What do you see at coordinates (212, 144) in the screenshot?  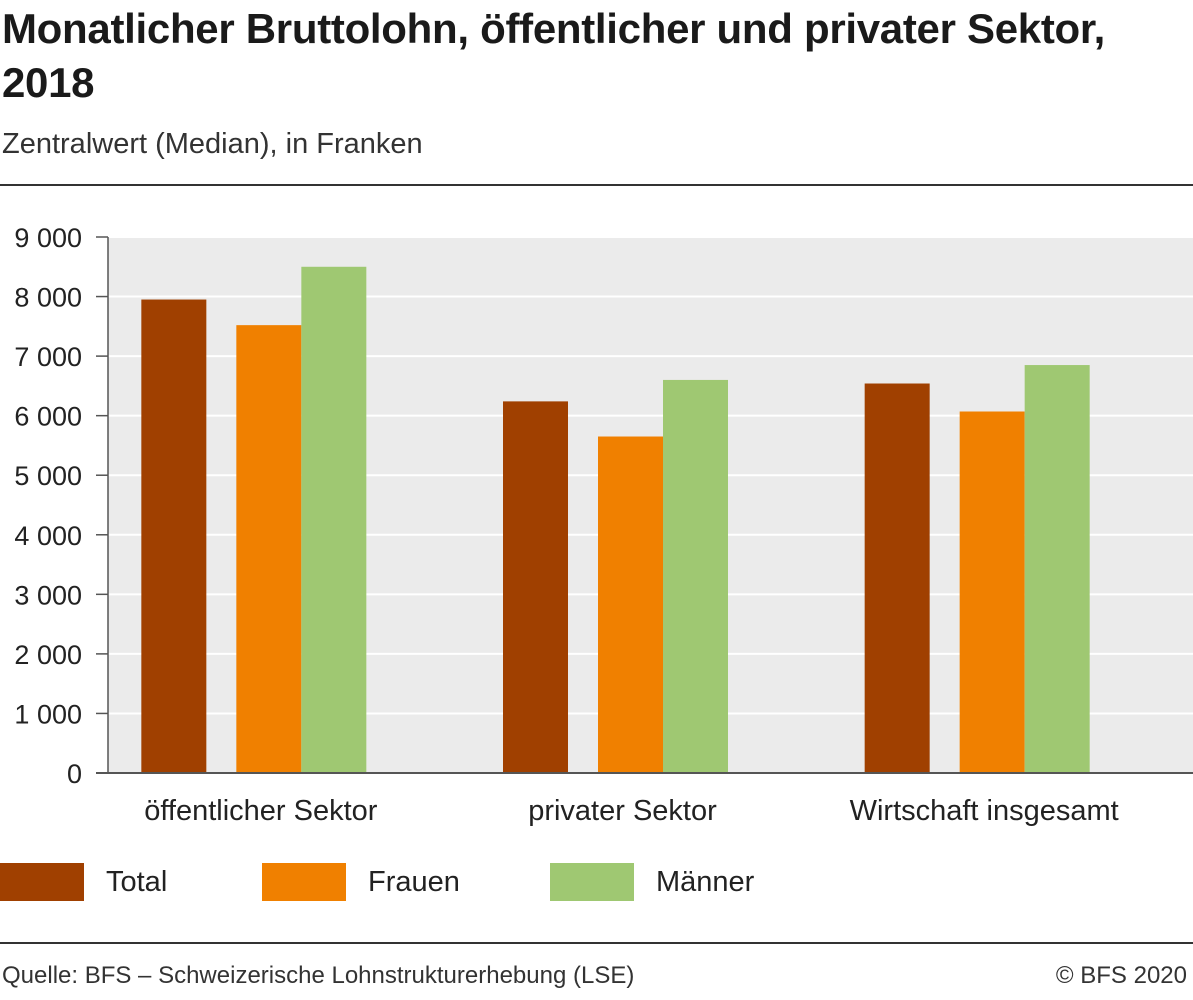 I see `chart-subtitle: Zentralwert (Median), in Franken` at bounding box center [212, 144].